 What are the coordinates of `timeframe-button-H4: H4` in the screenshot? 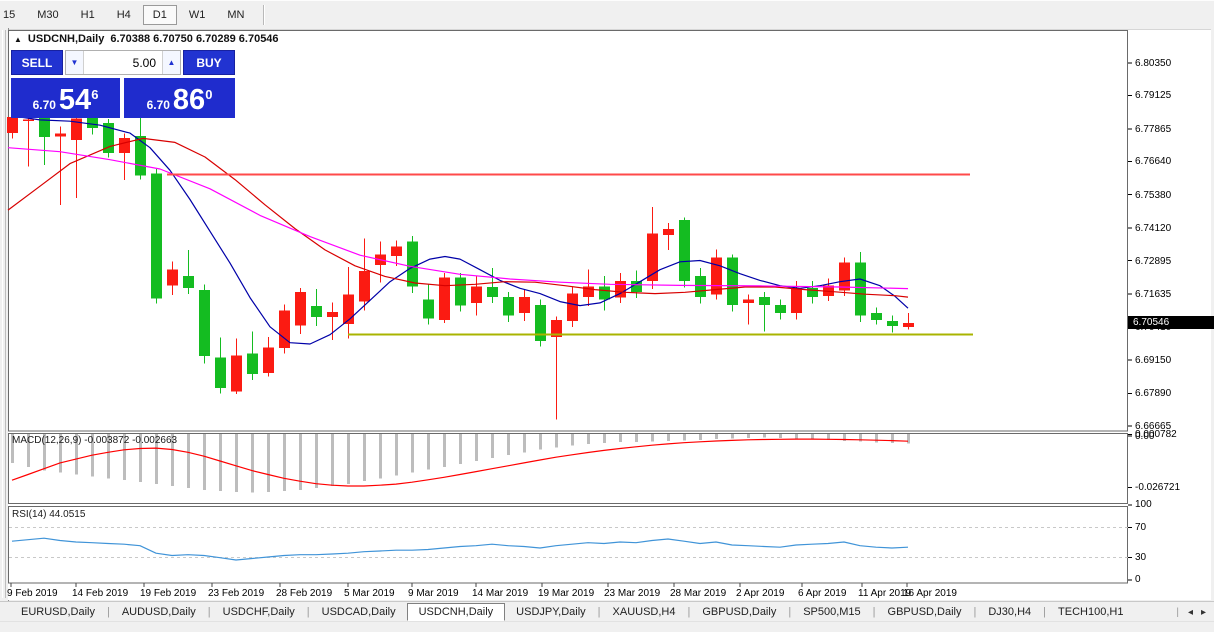 It's located at (123, 15).